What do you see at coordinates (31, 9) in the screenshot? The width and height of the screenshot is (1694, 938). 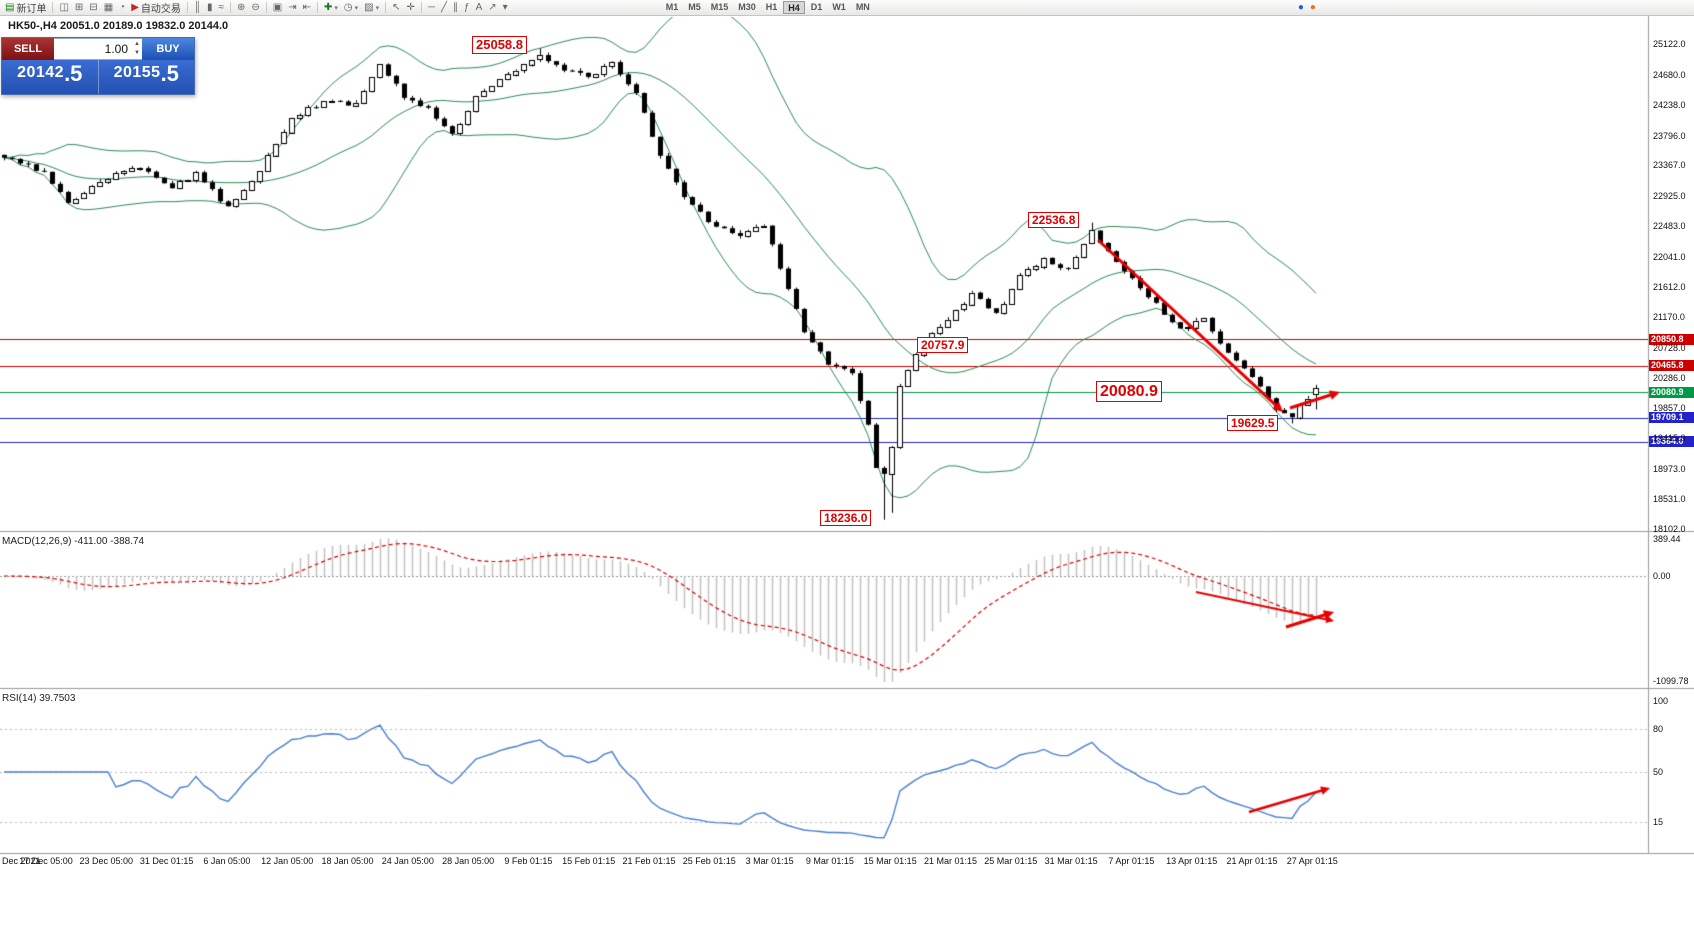 I see `new-order-button-label: 新订单` at bounding box center [31, 9].